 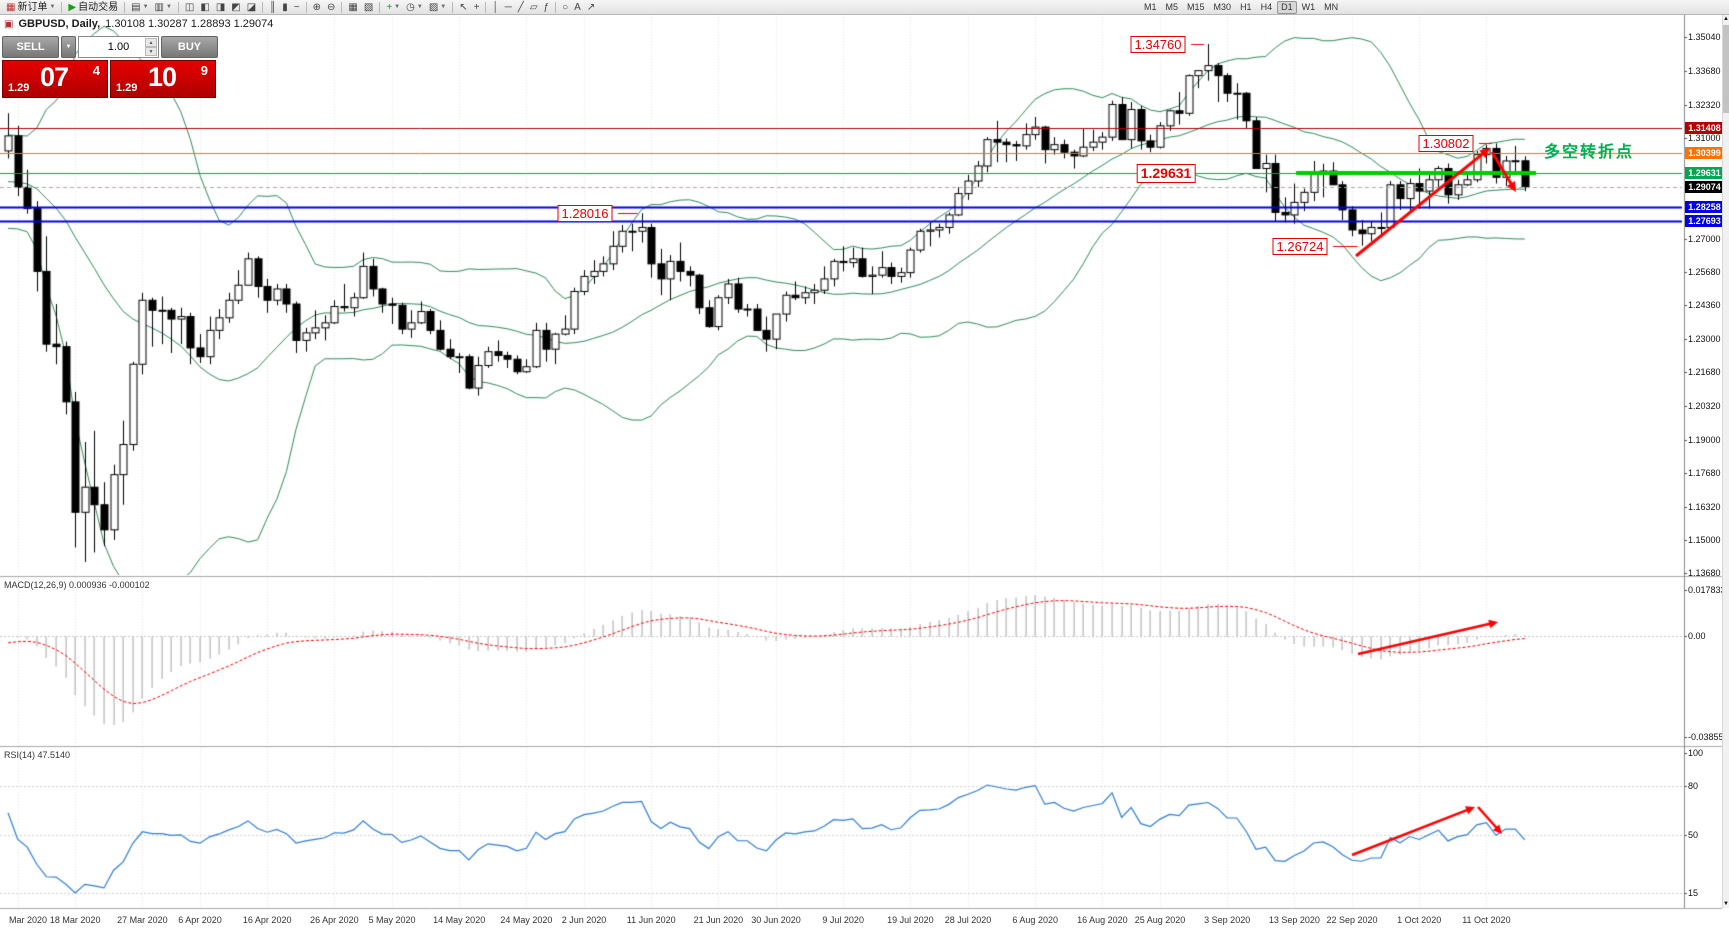 I want to click on crosshair-icon: +, so click(x=476, y=7).